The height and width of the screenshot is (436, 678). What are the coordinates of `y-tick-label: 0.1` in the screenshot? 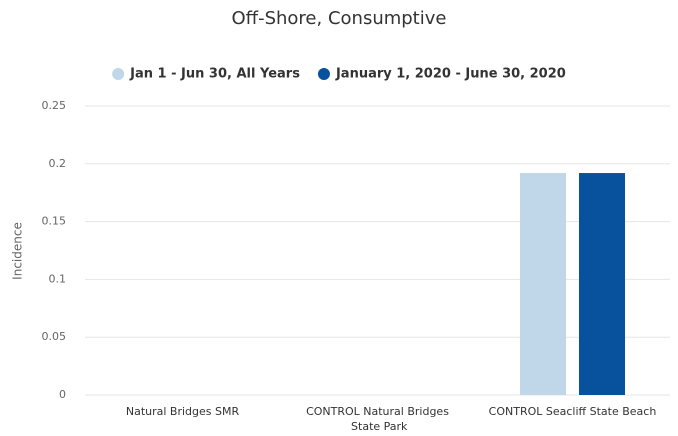 It's located at (58, 278).